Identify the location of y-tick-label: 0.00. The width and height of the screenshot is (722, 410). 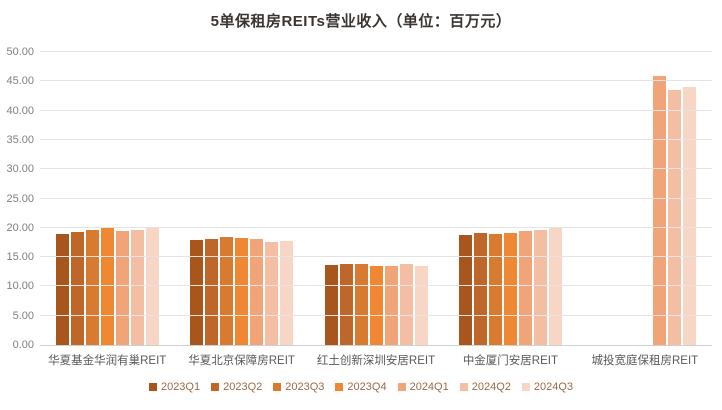
(23, 345).